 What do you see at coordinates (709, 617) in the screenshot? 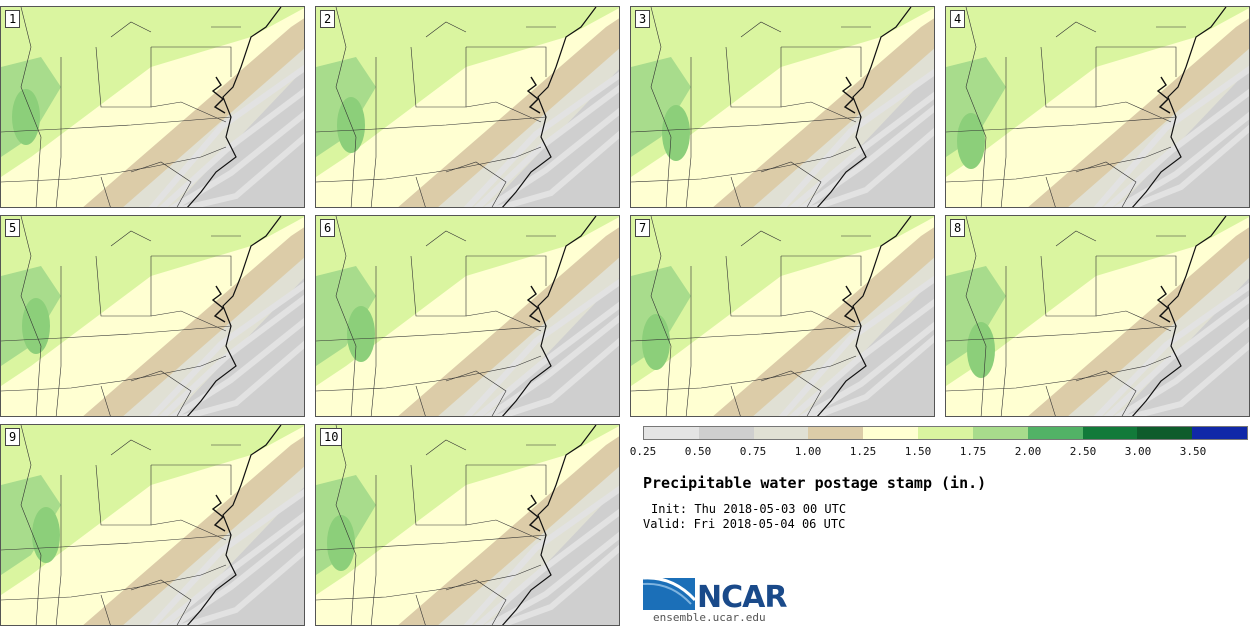
I see `logo-url: ensemble.ucar.edu` at bounding box center [709, 617].